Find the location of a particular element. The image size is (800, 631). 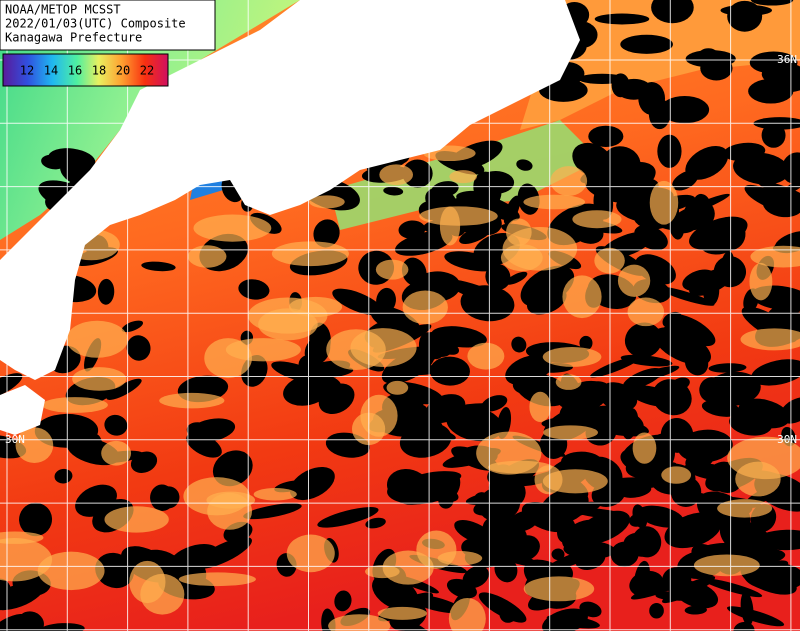

header-box is located at coordinates (108, 25).